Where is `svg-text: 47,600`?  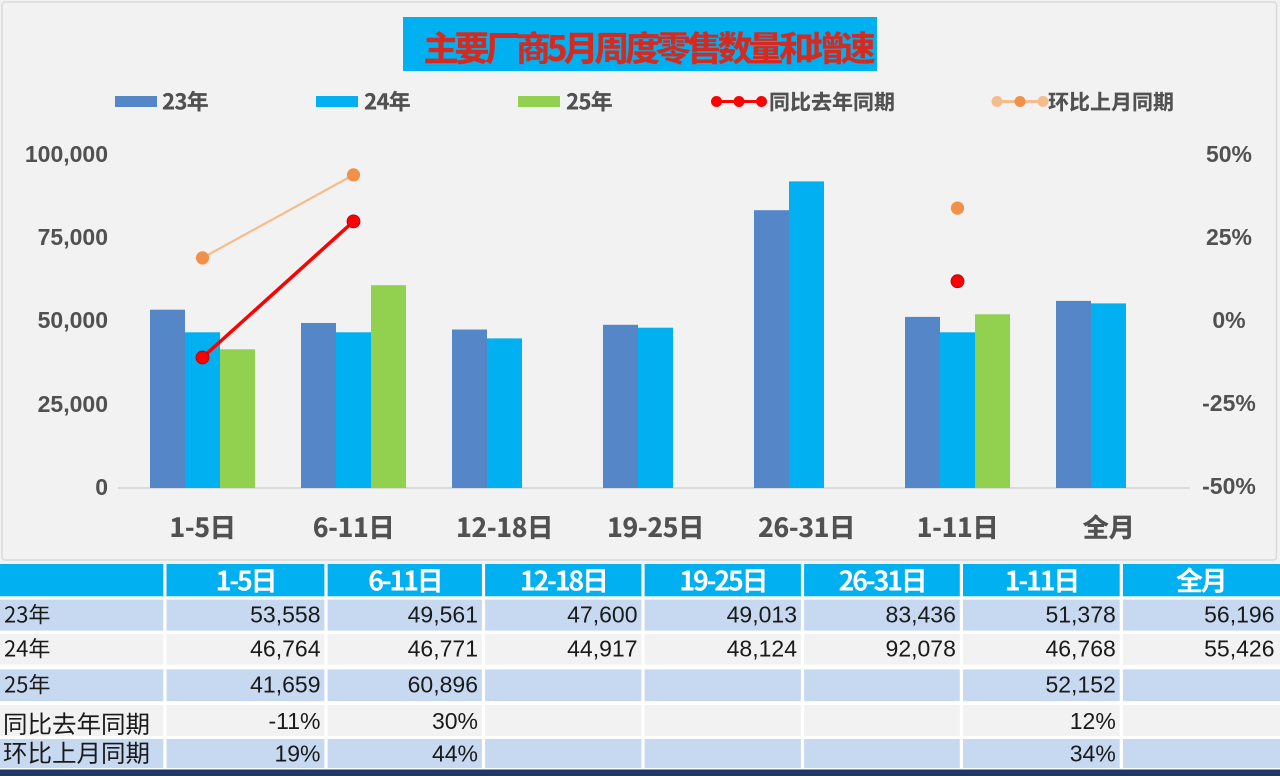
svg-text: 47,600 is located at coordinates (602, 615).